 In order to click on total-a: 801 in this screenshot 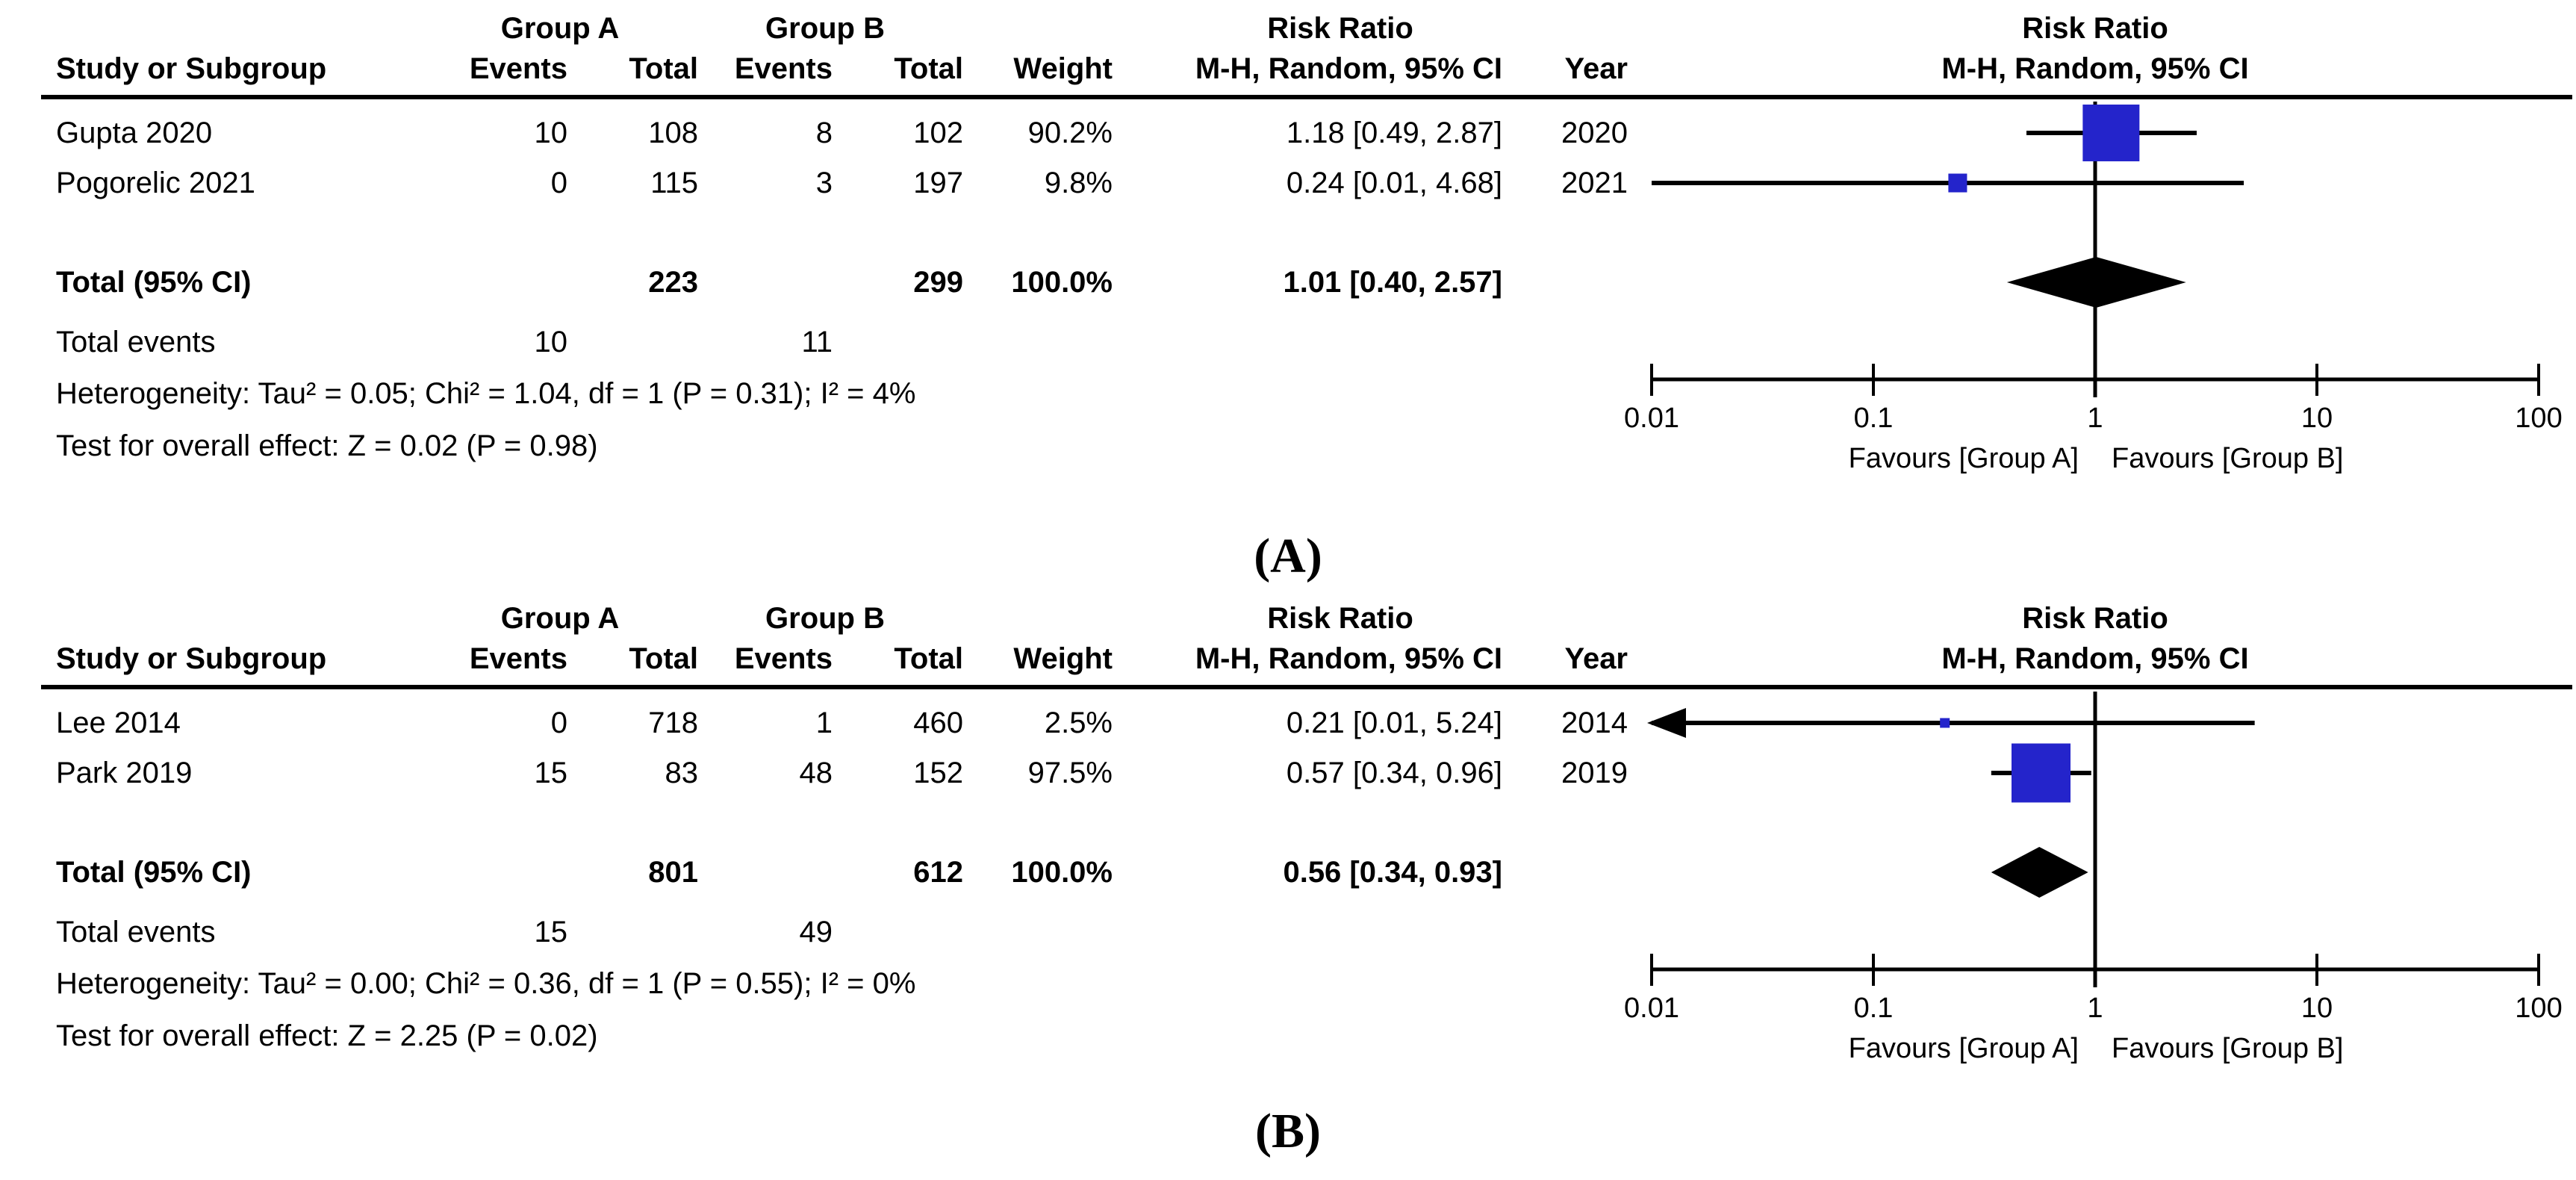, I will do `click(673, 872)`.